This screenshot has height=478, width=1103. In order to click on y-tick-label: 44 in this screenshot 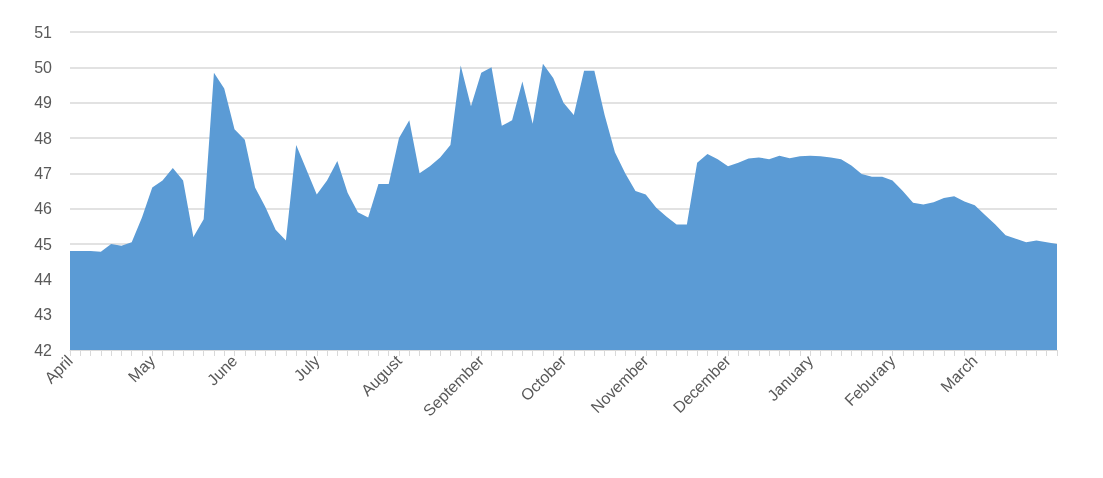, I will do `click(43, 279)`.